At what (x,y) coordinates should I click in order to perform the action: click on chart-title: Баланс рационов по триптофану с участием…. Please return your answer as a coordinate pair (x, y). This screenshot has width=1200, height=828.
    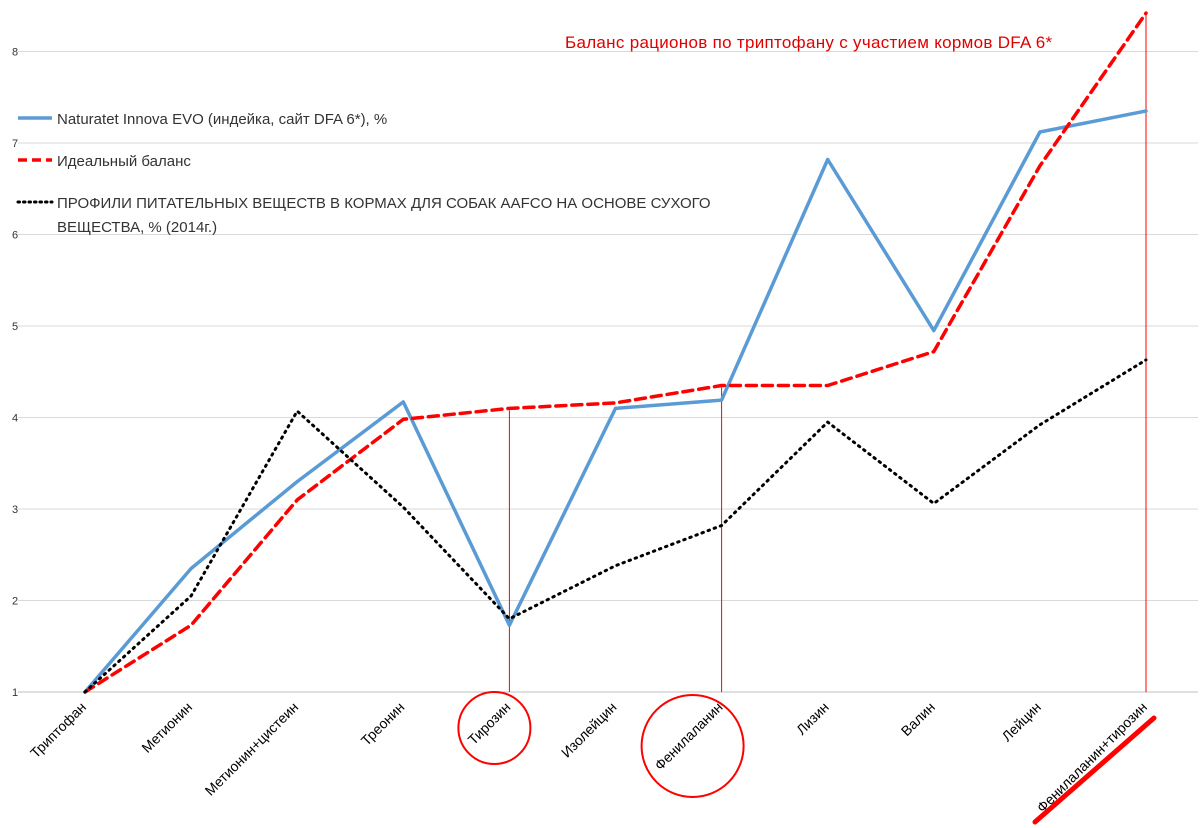
    Looking at the image, I should click on (809, 42).